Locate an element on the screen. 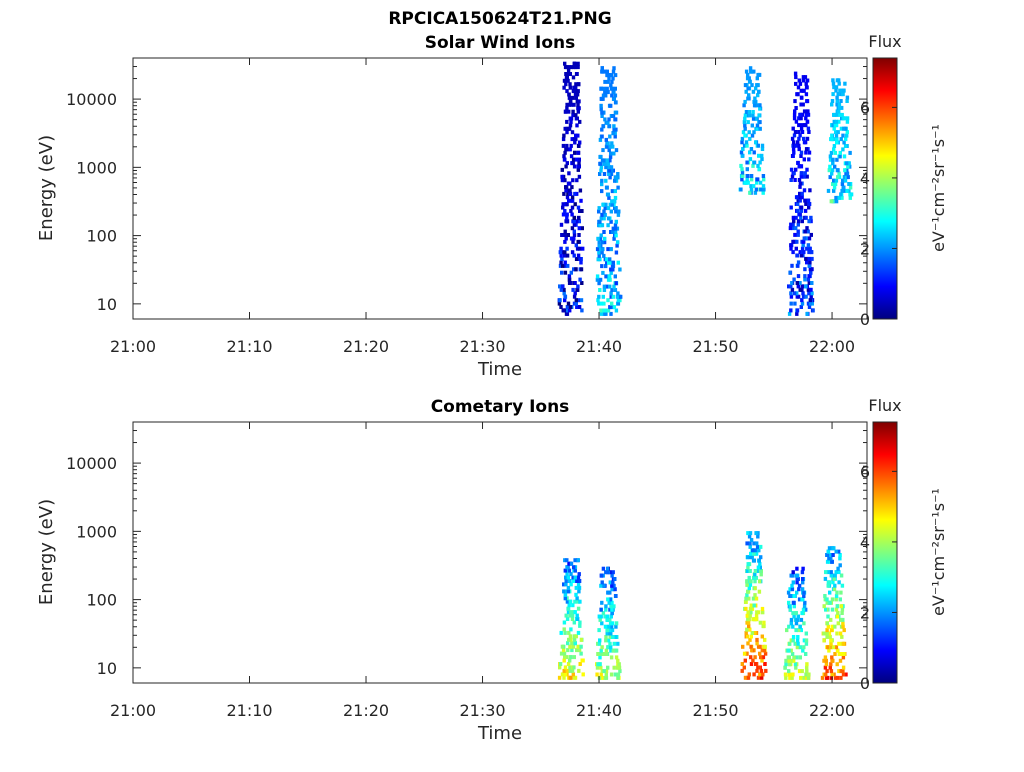  x-tick-label: 21:00 is located at coordinates (133, 710).